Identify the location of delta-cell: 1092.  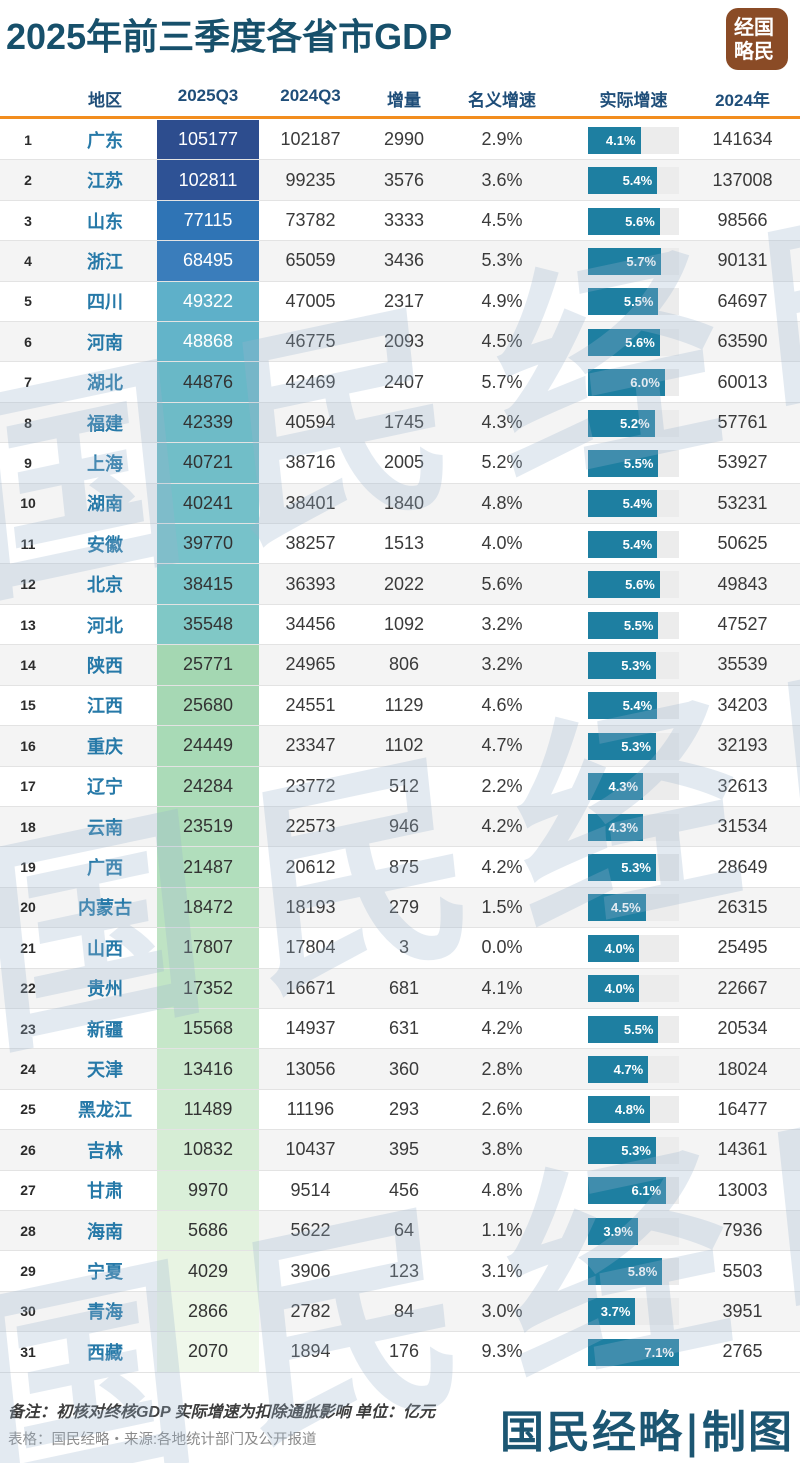
(404, 624).